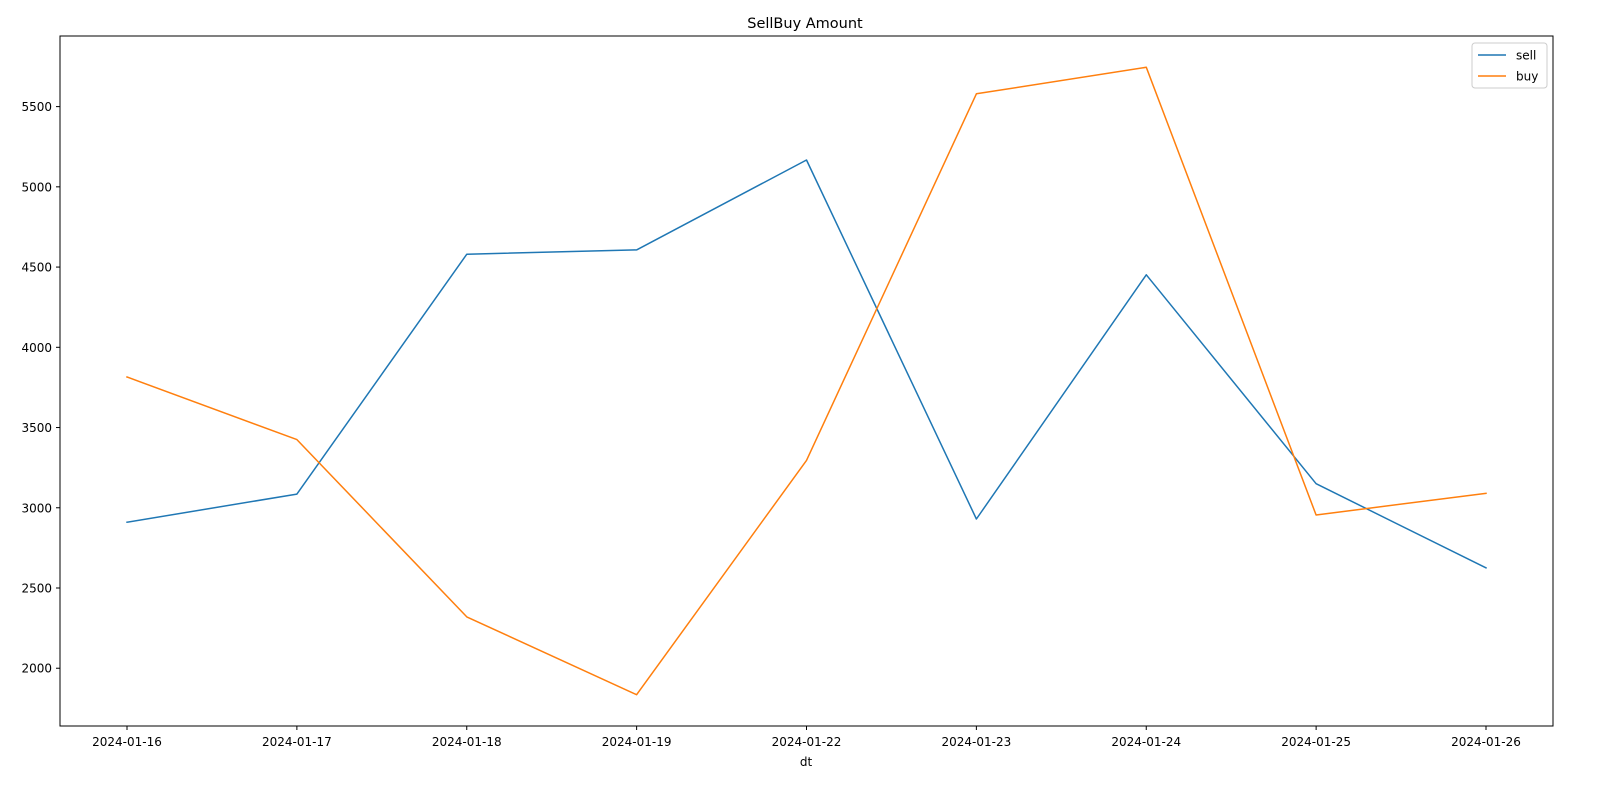 This screenshot has width=1600, height=800. I want to click on x-tick-label: 2024-01-18, so click(467, 742).